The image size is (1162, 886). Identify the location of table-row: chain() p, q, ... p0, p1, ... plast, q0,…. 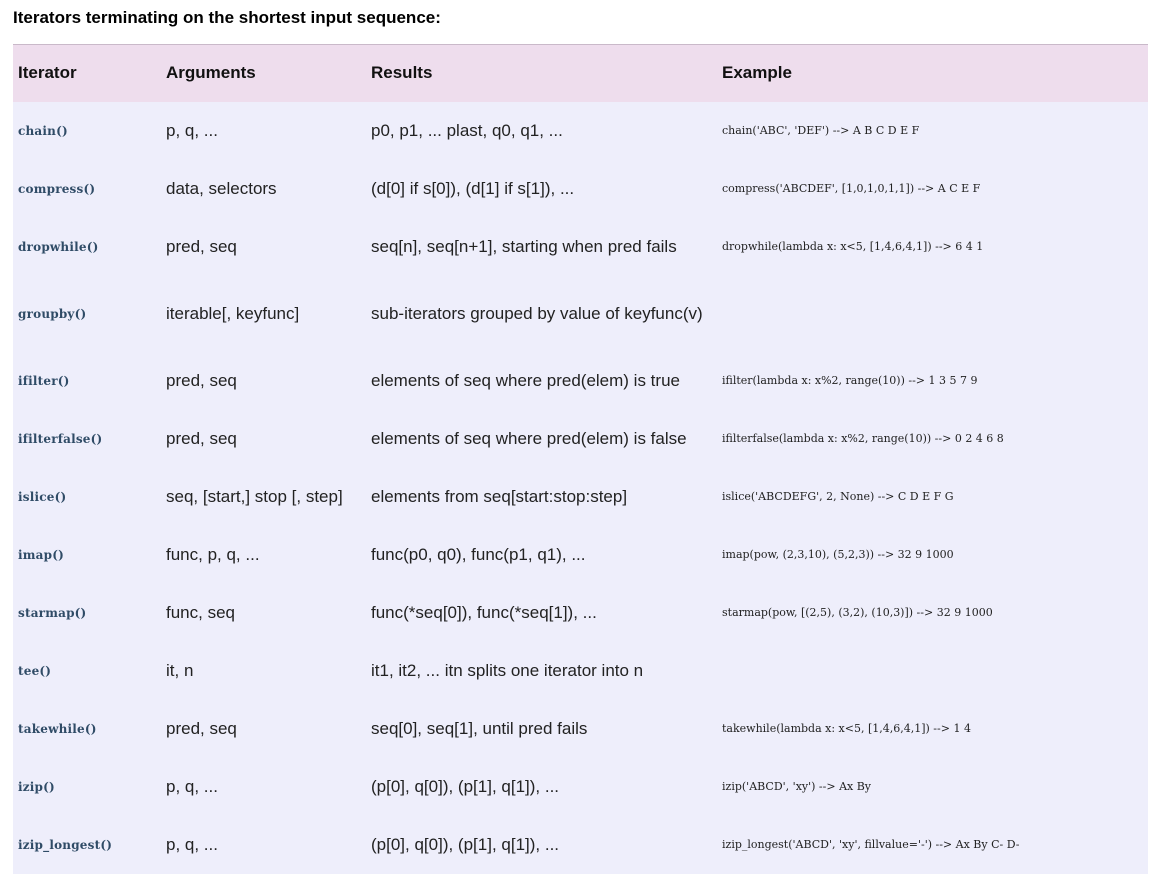
(580, 131).